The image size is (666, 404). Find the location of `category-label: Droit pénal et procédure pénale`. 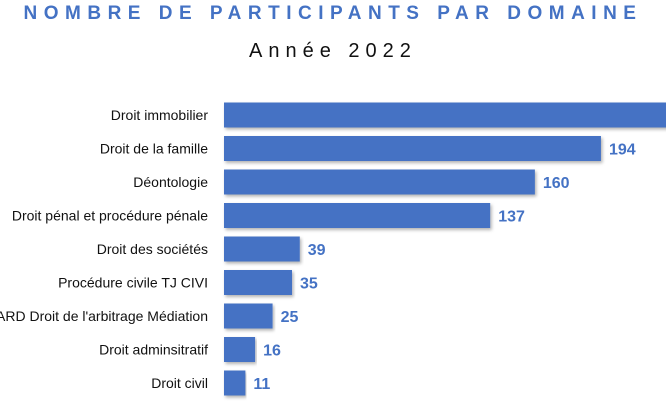

category-label: Droit pénal et procédure pénale is located at coordinates (110, 216).